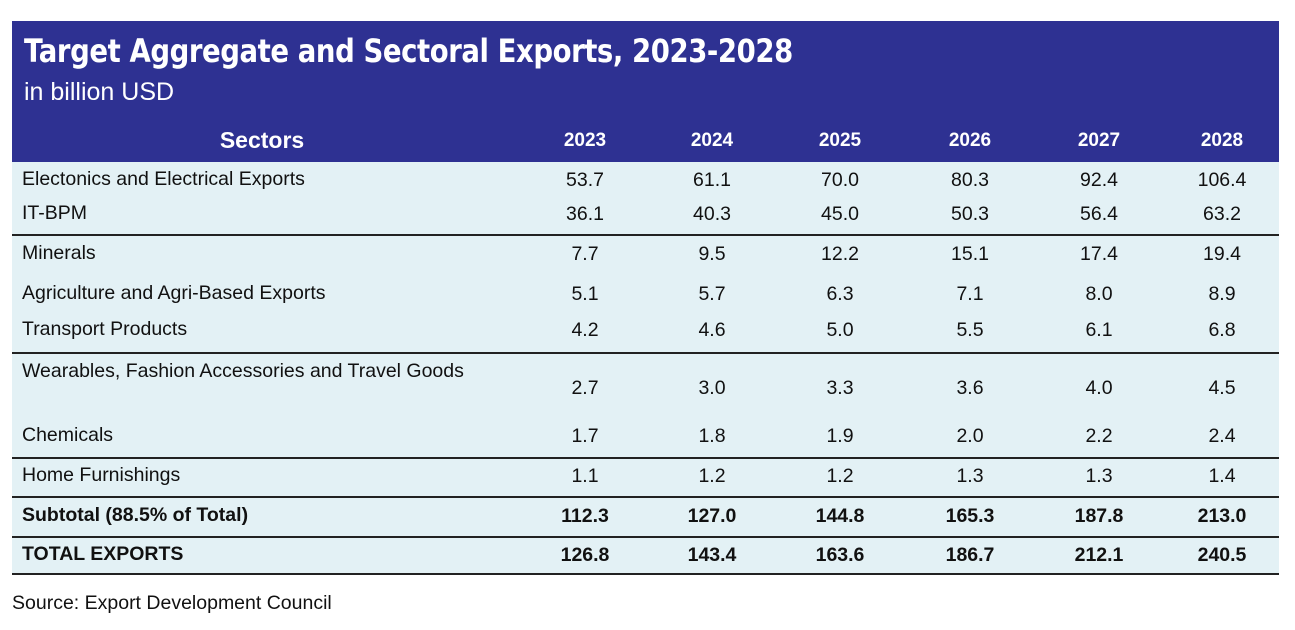 The width and height of the screenshot is (1295, 630). I want to click on table-row: Chemicals 1.7 1.8 1.9 2.0 2.2 2.4, so click(645, 436).